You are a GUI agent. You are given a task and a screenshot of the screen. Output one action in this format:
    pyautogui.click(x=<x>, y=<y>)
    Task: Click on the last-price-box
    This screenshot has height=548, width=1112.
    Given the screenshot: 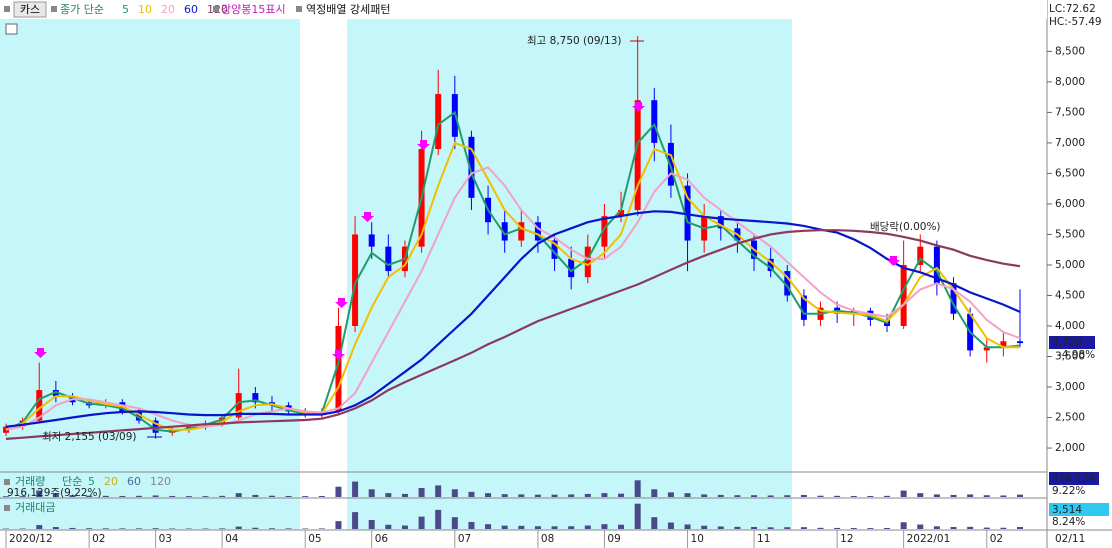 What is the action you would take?
    pyautogui.click(x=1072, y=342)
    